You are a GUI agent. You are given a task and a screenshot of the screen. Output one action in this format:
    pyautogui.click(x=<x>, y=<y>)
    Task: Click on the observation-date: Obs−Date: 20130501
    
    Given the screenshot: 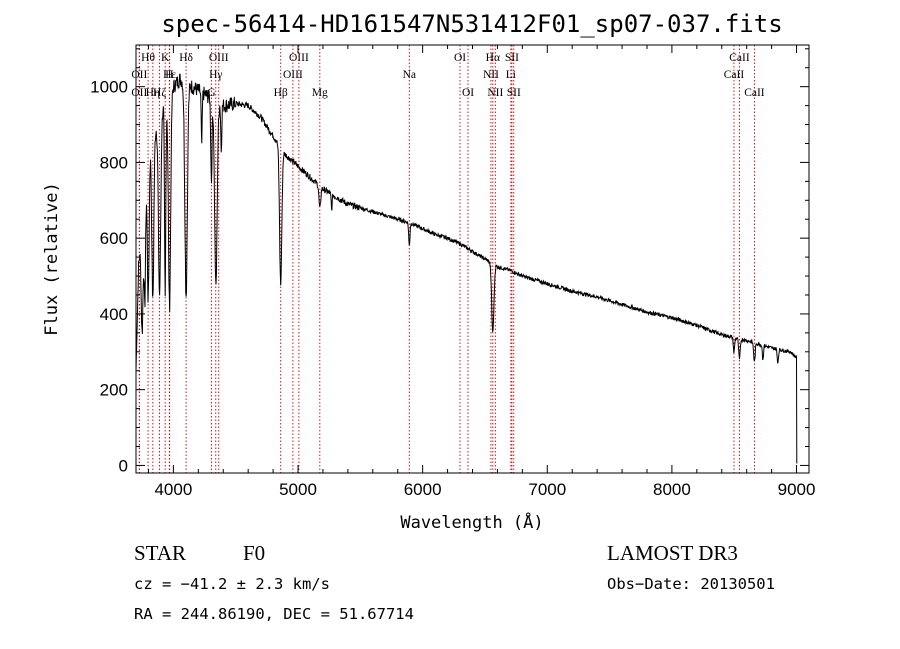 What is the action you would take?
    pyautogui.click(x=691, y=584)
    